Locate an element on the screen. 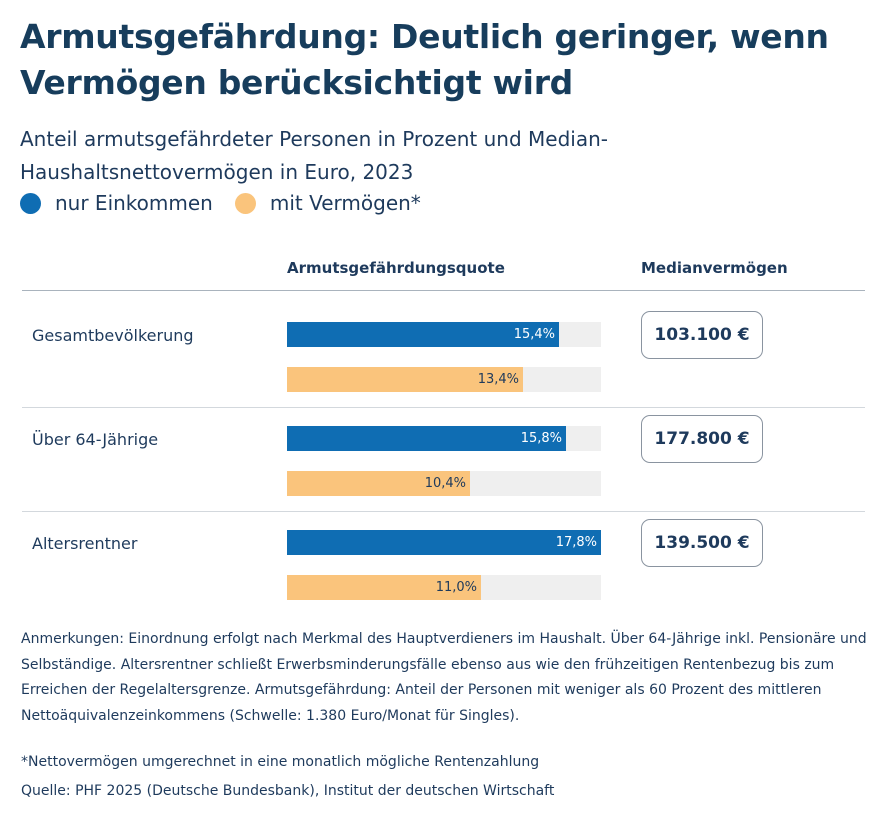 The width and height of the screenshot is (885, 813). header-divider is located at coordinates (443, 290).